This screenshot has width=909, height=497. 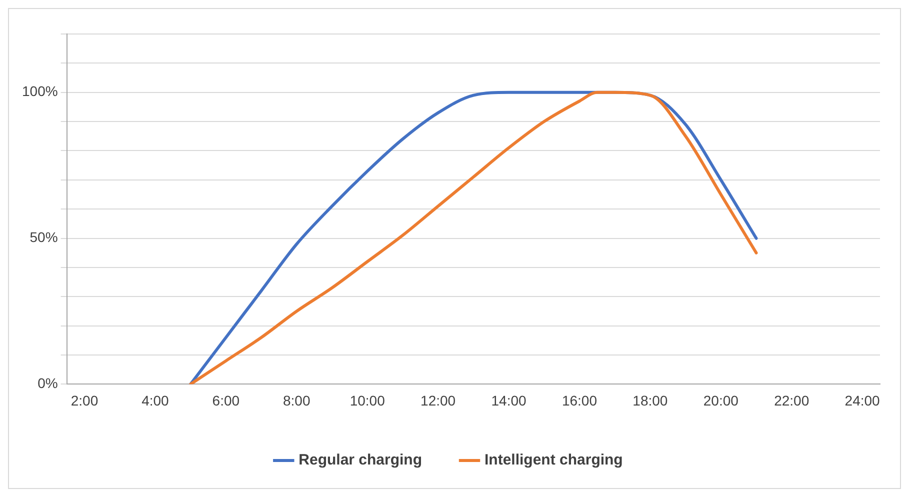 What do you see at coordinates (156, 400) in the screenshot?
I see `x-tick-label: 4:00` at bounding box center [156, 400].